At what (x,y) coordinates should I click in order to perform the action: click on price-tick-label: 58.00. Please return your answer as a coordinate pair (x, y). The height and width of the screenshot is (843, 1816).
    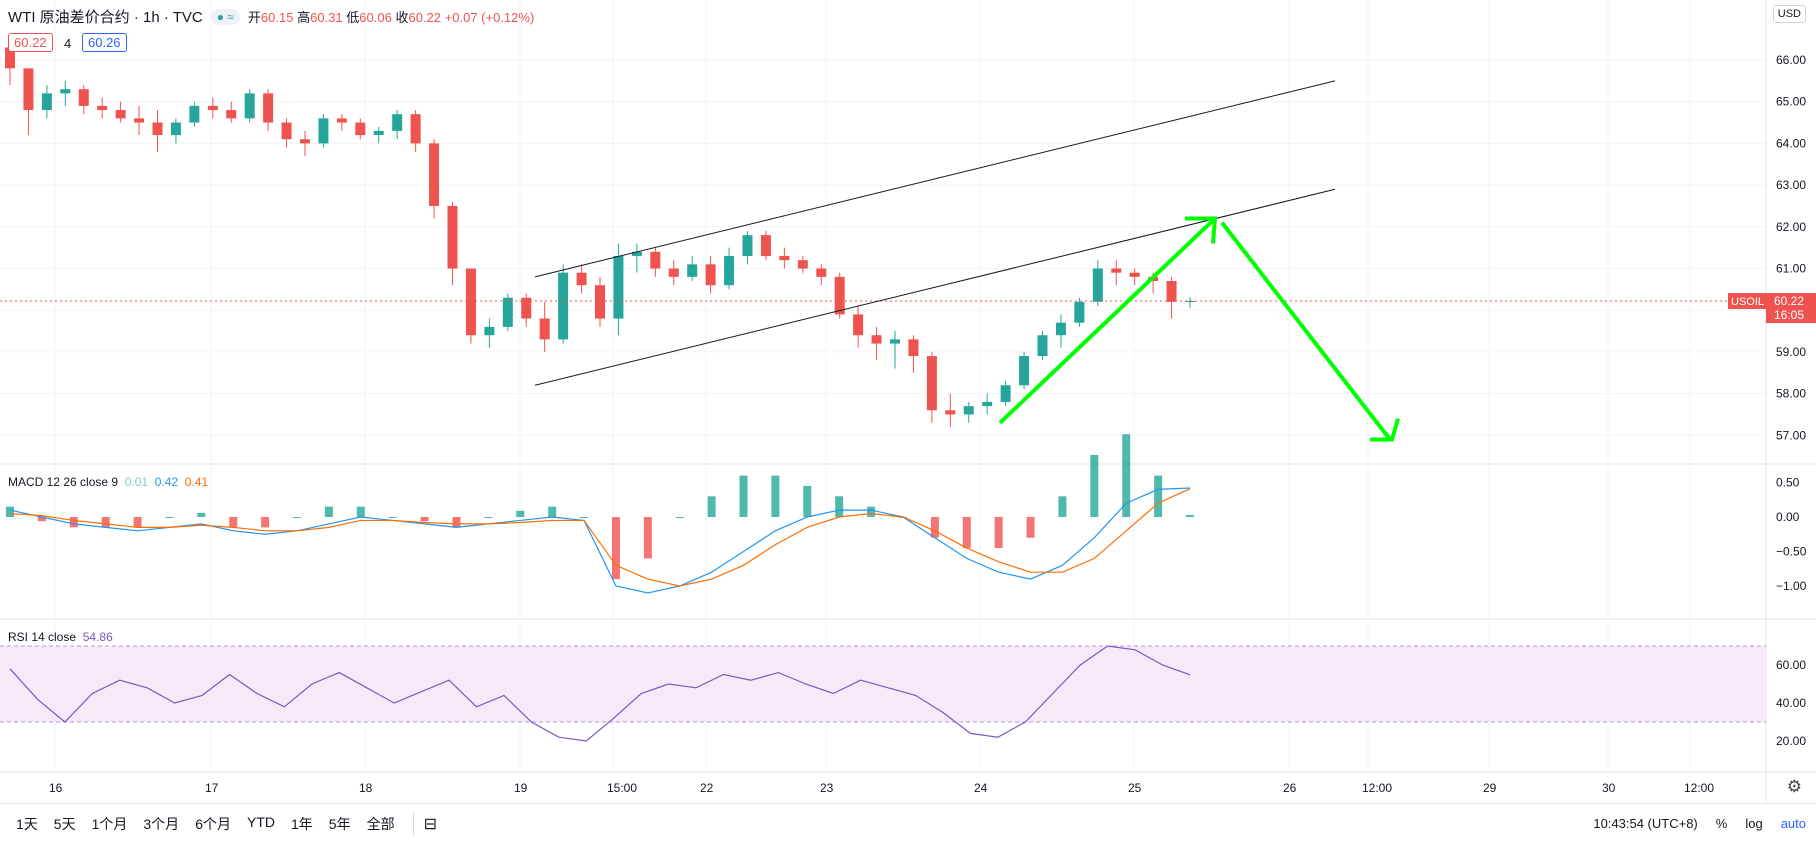
    Looking at the image, I should click on (1791, 394).